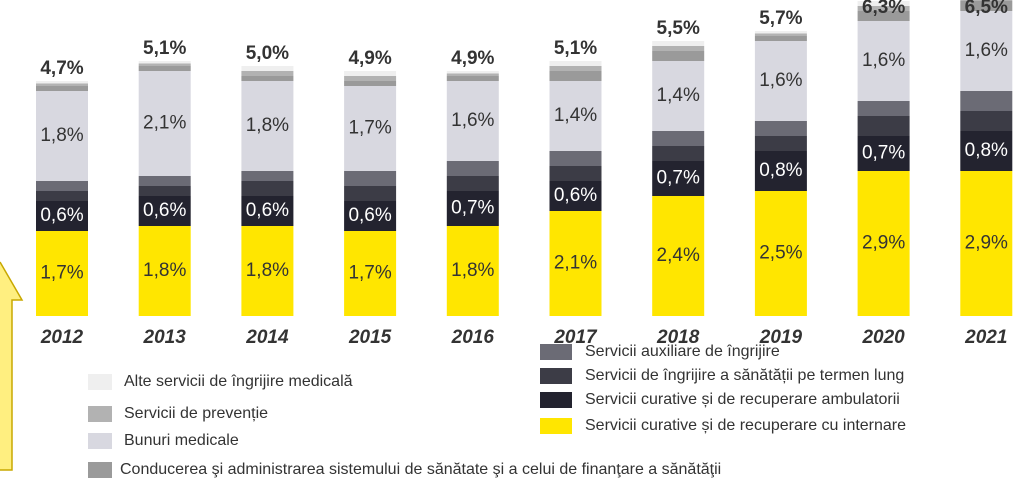 The image size is (1030, 489). I want to click on segment-label: 2,5%, so click(780, 253).